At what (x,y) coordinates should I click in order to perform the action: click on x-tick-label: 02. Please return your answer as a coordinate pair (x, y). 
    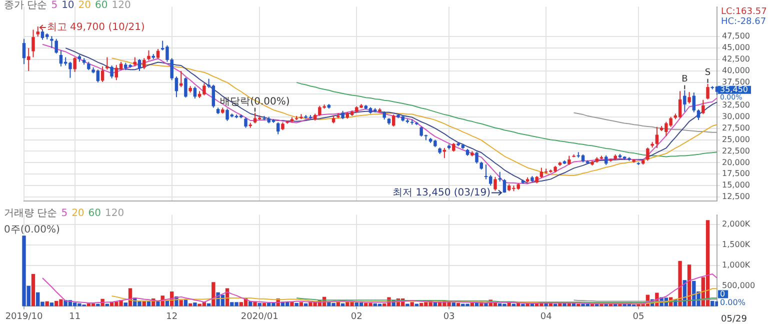
    Looking at the image, I should click on (356, 317).